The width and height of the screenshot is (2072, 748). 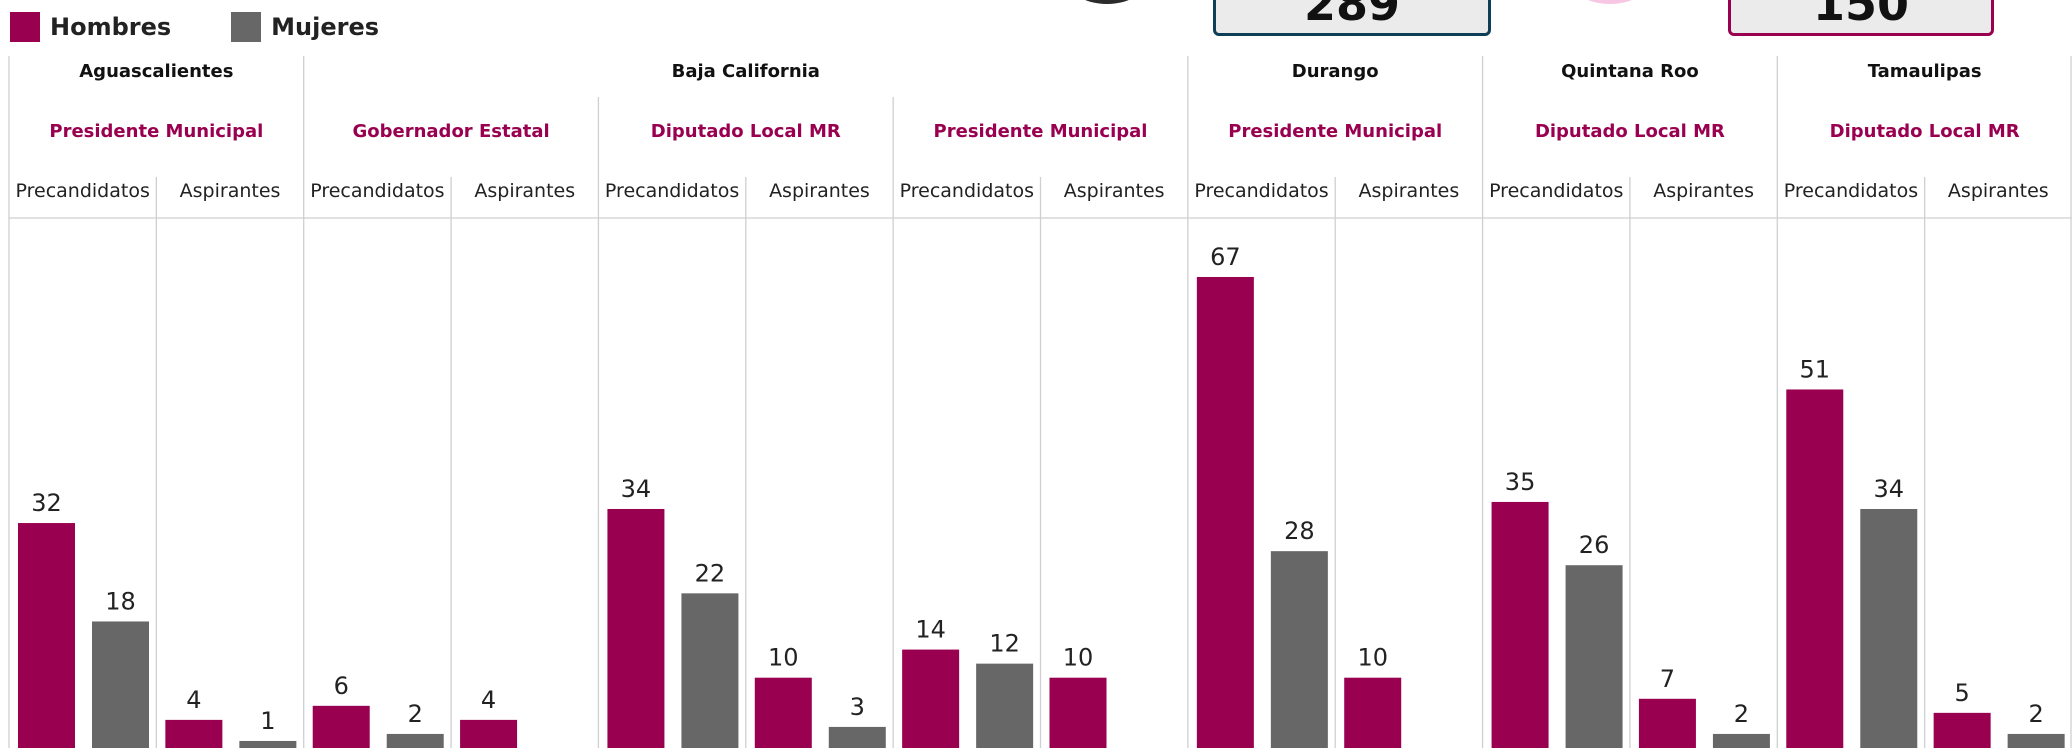 I want to click on state-label: Durango, so click(x=1335, y=71).